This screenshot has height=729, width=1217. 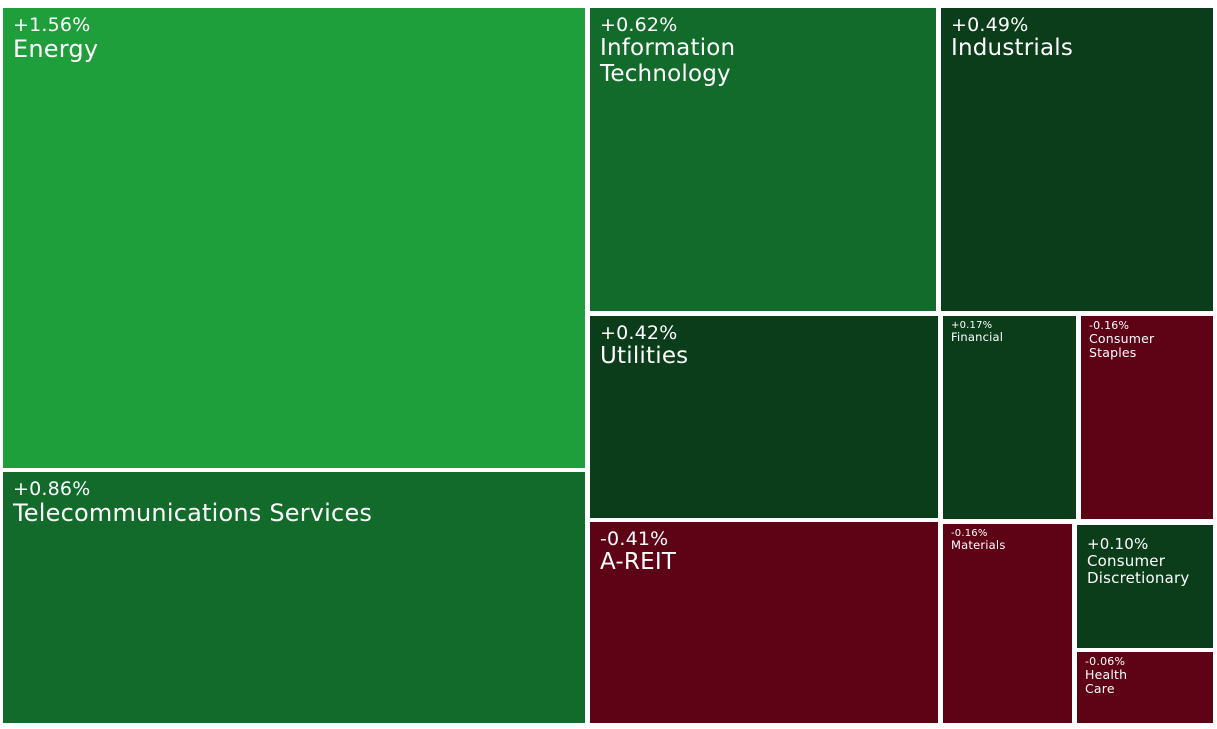 I want to click on tile-industrials: +0.49% Industrials, so click(x=1077, y=159).